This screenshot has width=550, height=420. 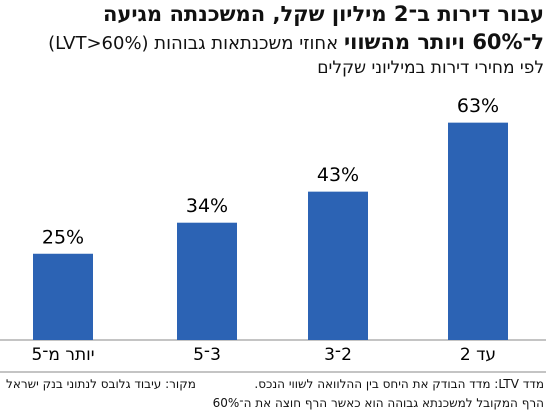 What do you see at coordinates (63, 237) in the screenshot?
I see `value-label: 25%` at bounding box center [63, 237].